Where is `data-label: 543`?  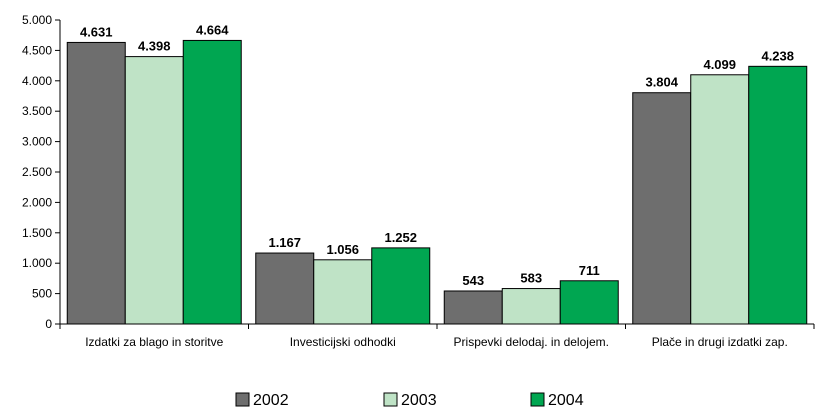
data-label: 543 is located at coordinates (473, 280).